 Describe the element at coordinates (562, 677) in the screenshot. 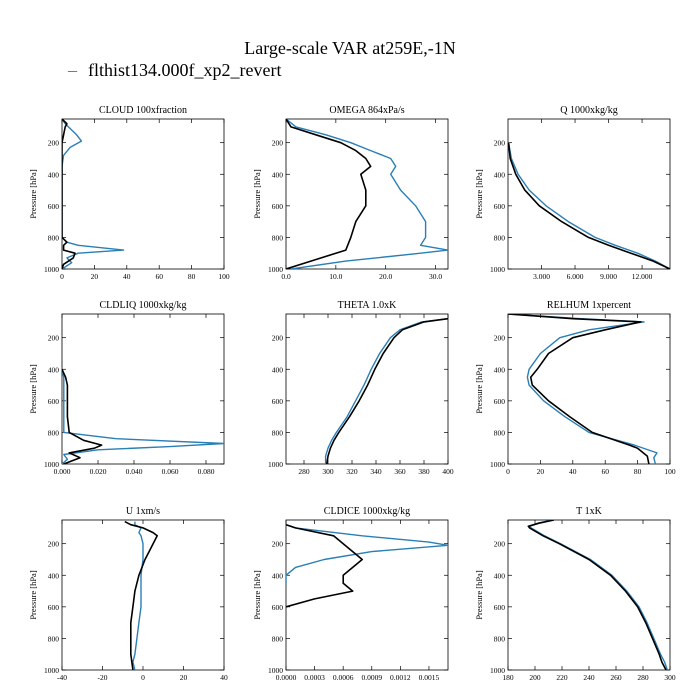

I see `x-tick-label: 220` at that location.